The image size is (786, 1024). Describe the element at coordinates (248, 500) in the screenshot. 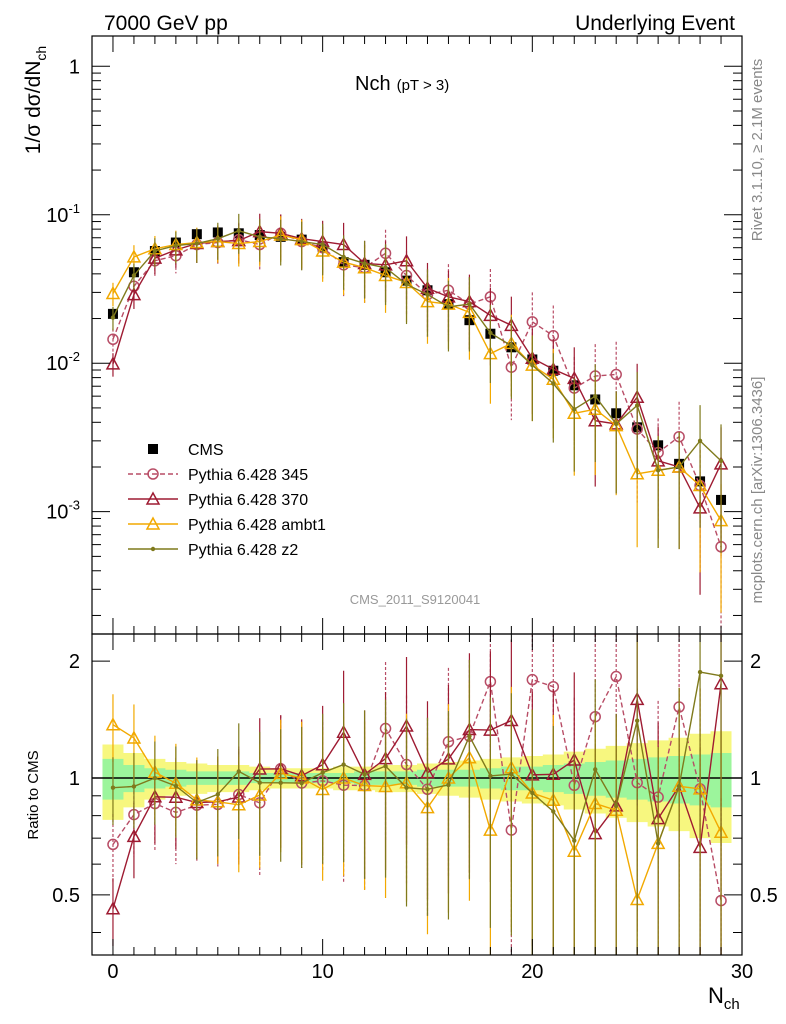

I see `legend-label: Pythia 6.428 370` at that location.